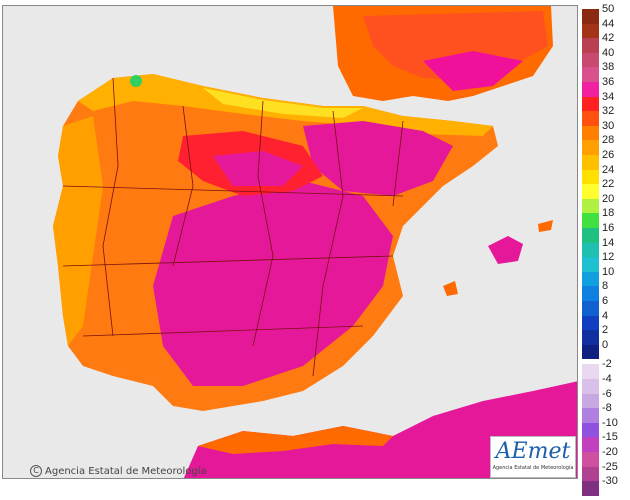 The height and width of the screenshot is (500, 630). Describe the element at coordinates (607, 393) in the screenshot. I see `legend-label: -6` at that location.